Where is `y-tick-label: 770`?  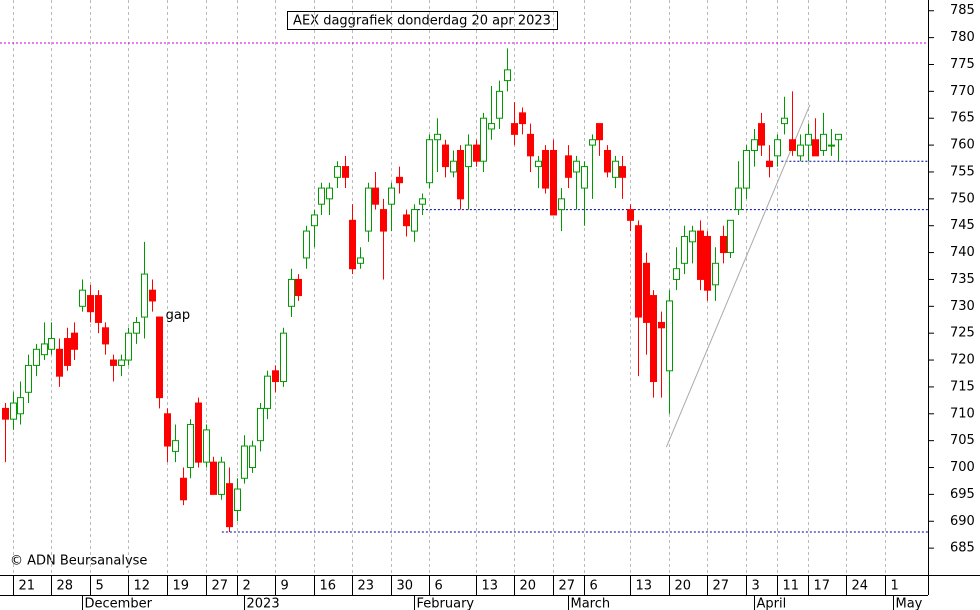
y-tick-label: 770 is located at coordinates (962, 91).